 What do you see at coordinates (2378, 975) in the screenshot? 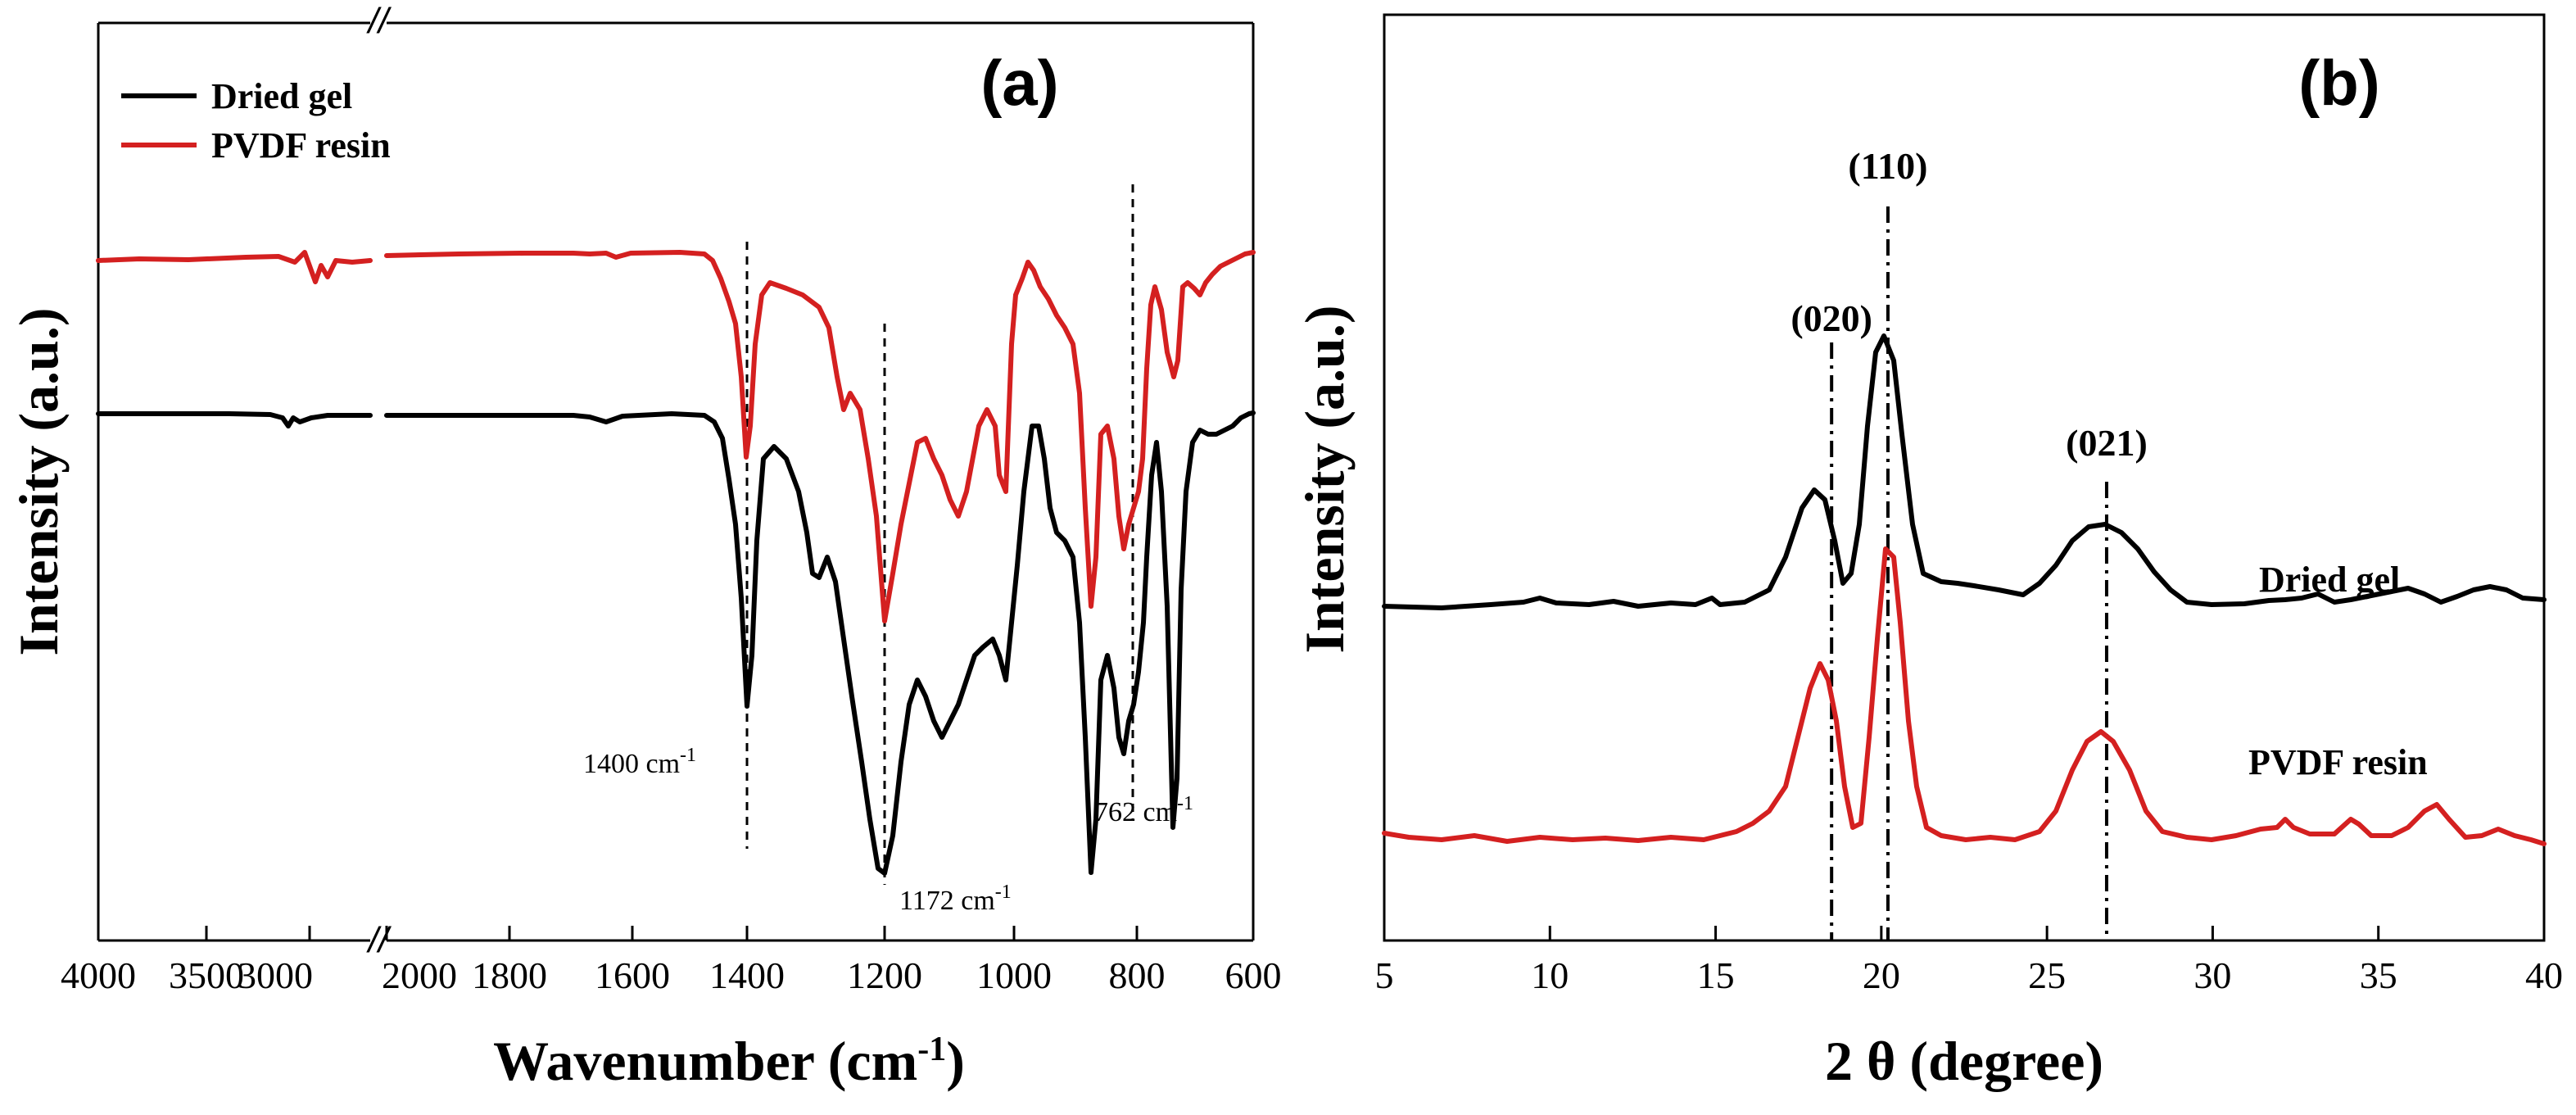
I see `panel-b-tick-label: 35` at bounding box center [2378, 975].